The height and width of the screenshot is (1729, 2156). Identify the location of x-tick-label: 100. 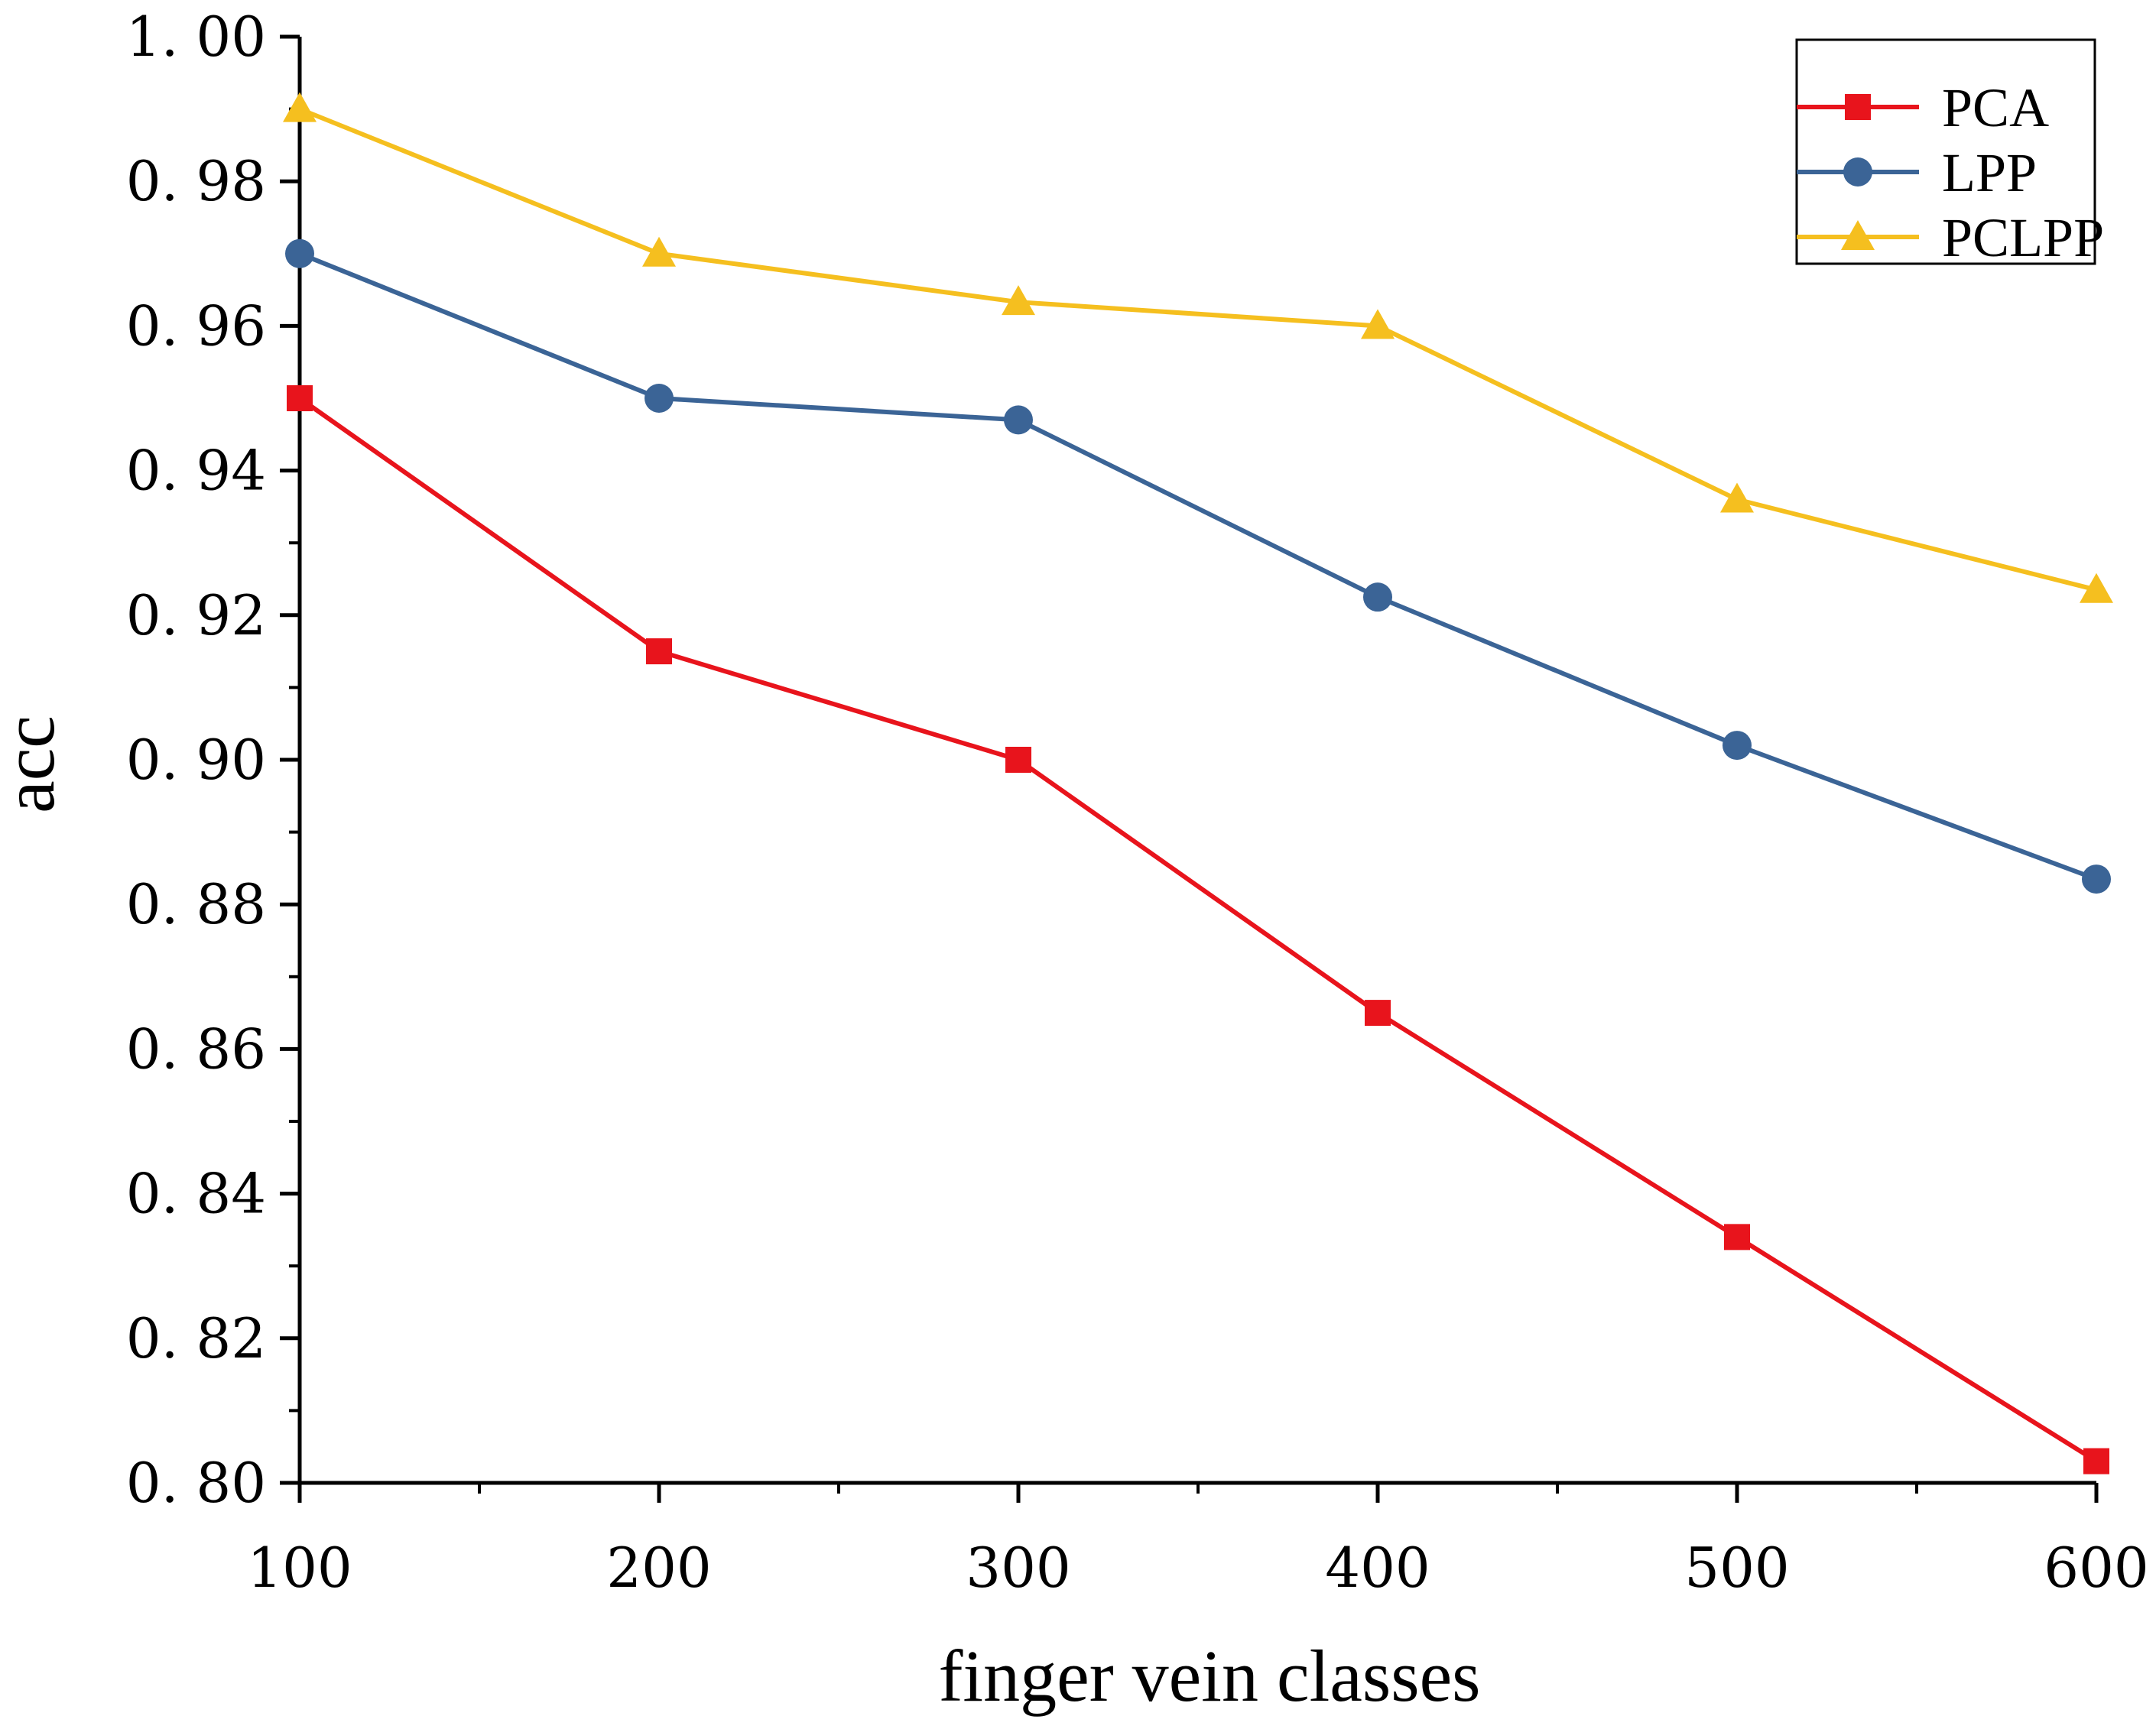
(299, 1568).